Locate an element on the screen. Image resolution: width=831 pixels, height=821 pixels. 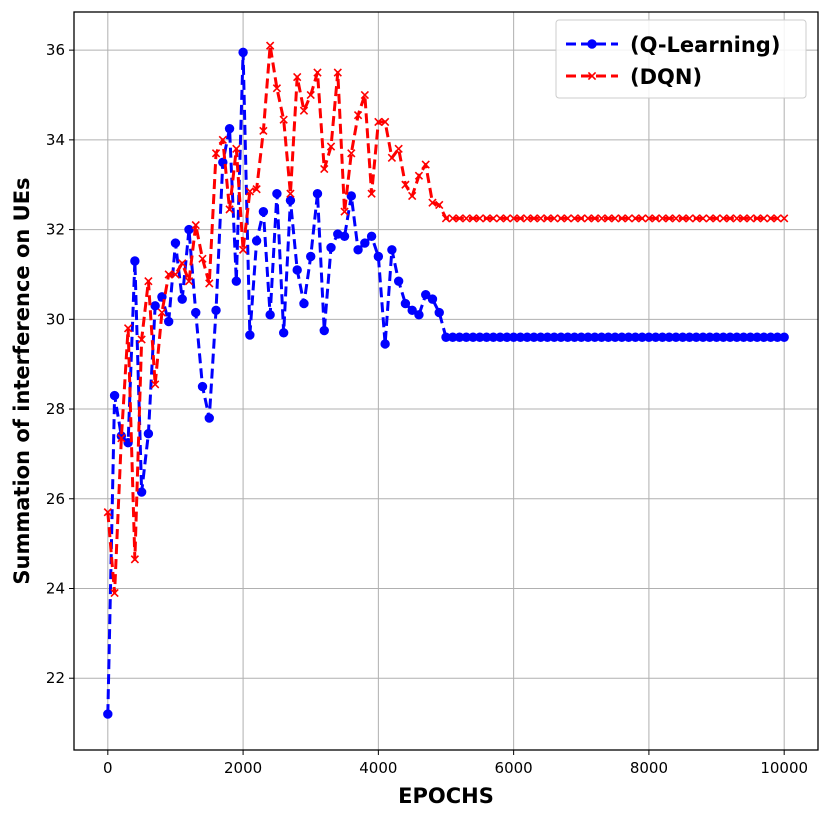
legend-marker-q-learning is located at coordinates (592, 44).